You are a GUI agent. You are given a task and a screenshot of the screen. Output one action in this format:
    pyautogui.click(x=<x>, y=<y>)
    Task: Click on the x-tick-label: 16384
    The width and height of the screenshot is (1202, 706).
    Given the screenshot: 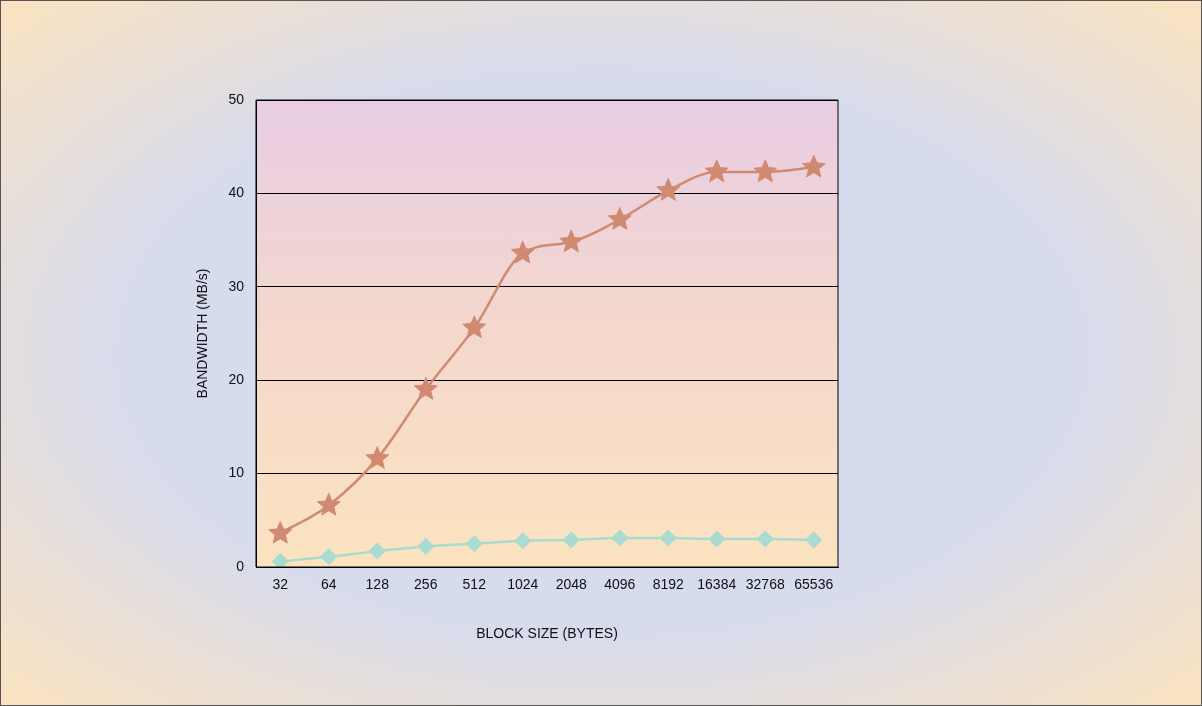 What is the action you would take?
    pyautogui.click(x=717, y=584)
    